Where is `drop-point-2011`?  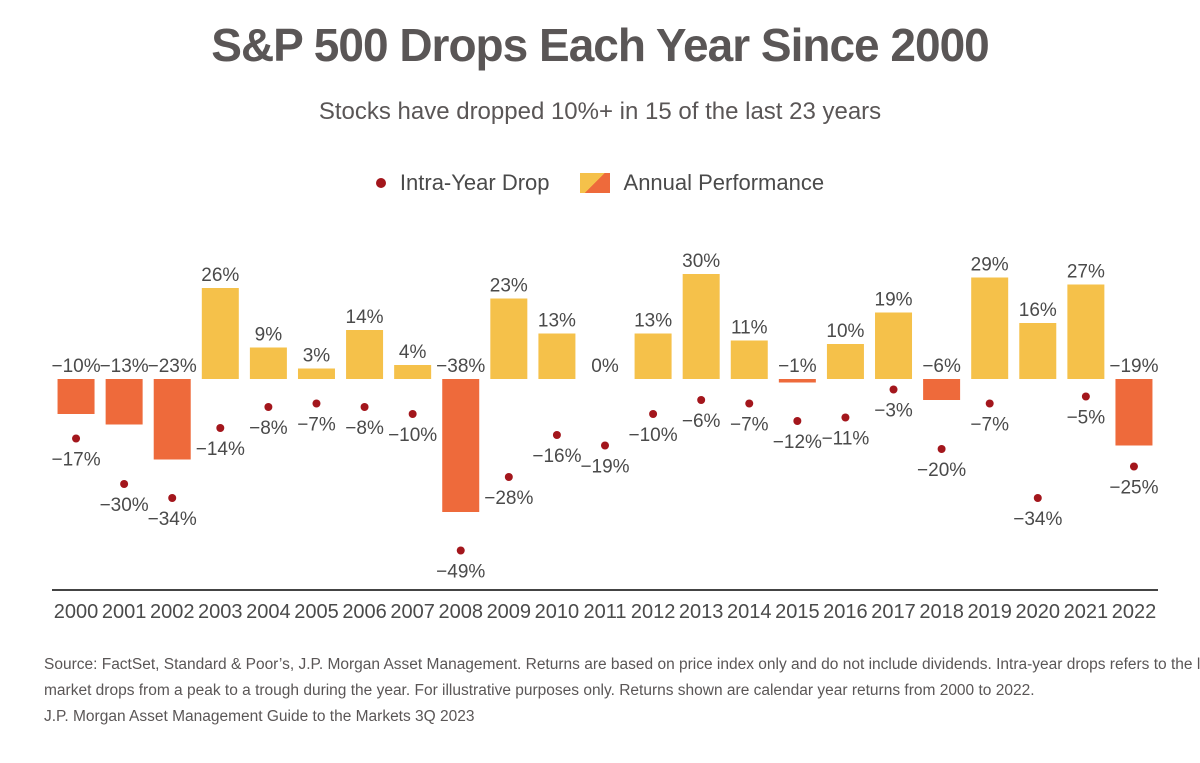 drop-point-2011 is located at coordinates (605, 445).